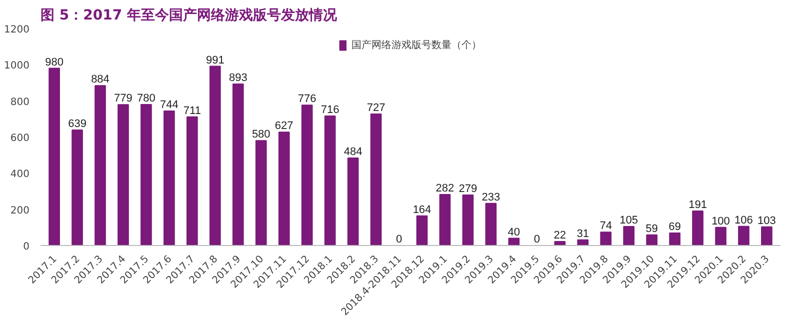 This screenshot has width=800, height=321. I want to click on y-tick-label: 1000, so click(17, 66).